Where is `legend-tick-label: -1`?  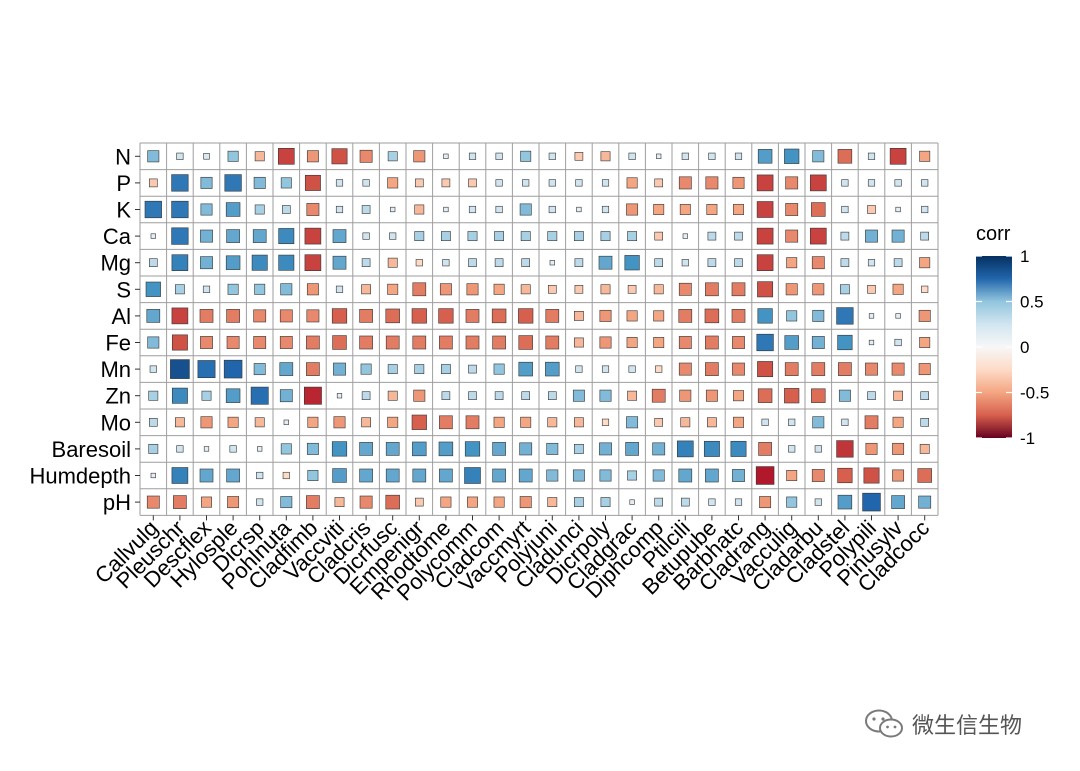
legend-tick-label: -1 is located at coordinates (1027, 438).